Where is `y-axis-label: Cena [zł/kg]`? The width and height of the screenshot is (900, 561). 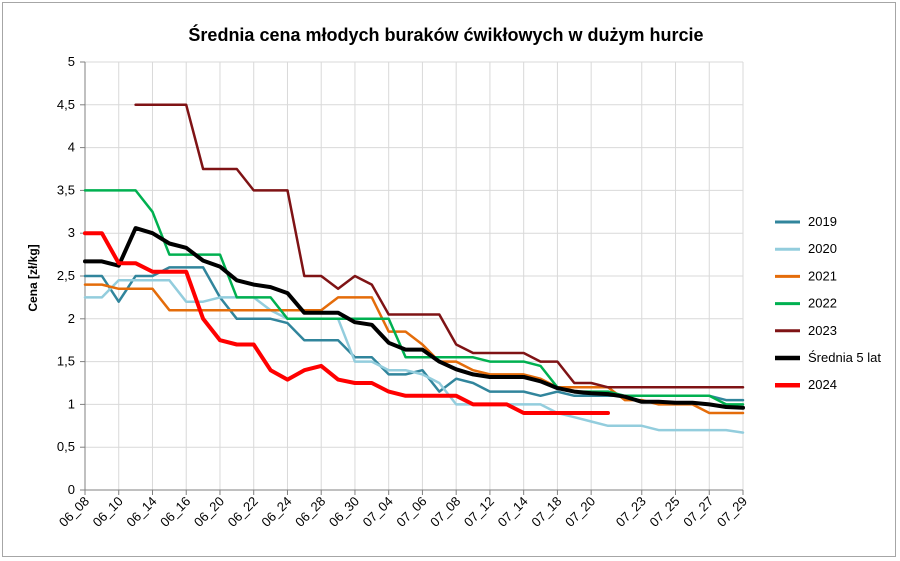
y-axis-label: Cena [zł/kg] is located at coordinates (33, 277).